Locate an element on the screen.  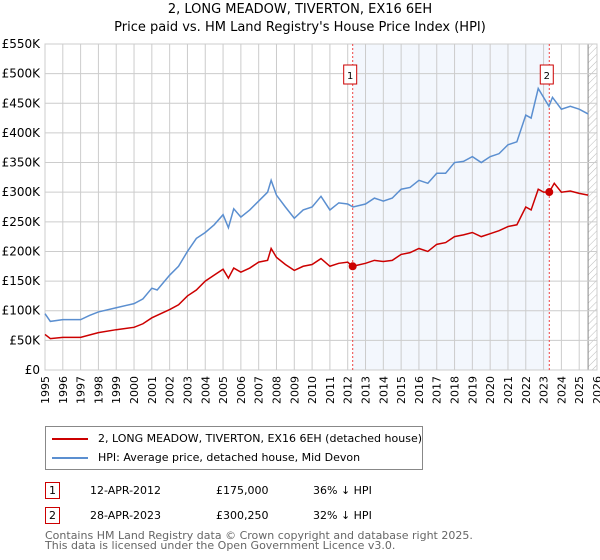
x-tick-label: 2001 is located at coordinates (152, 390).